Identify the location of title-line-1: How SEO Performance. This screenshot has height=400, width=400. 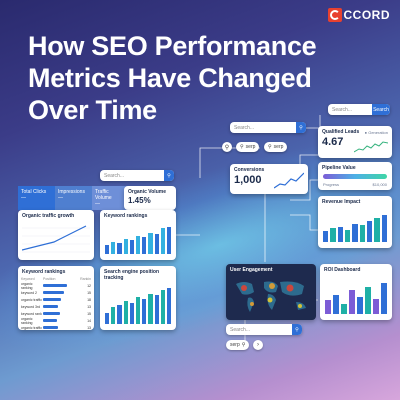
(172, 46).